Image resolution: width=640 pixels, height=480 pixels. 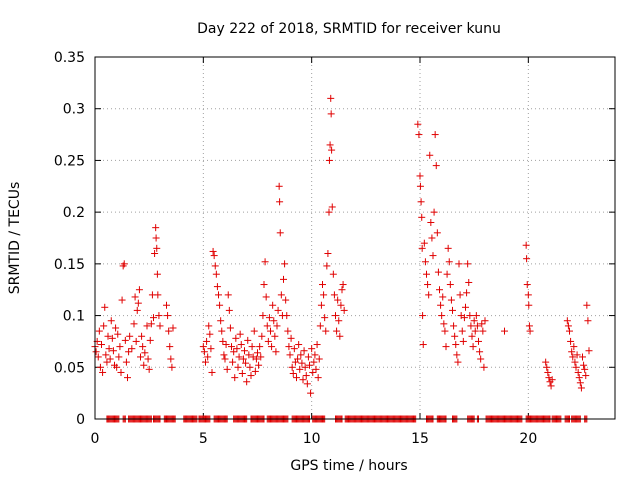 What do you see at coordinates (528, 439) in the screenshot?
I see `x-tick-label: 20` at bounding box center [528, 439].